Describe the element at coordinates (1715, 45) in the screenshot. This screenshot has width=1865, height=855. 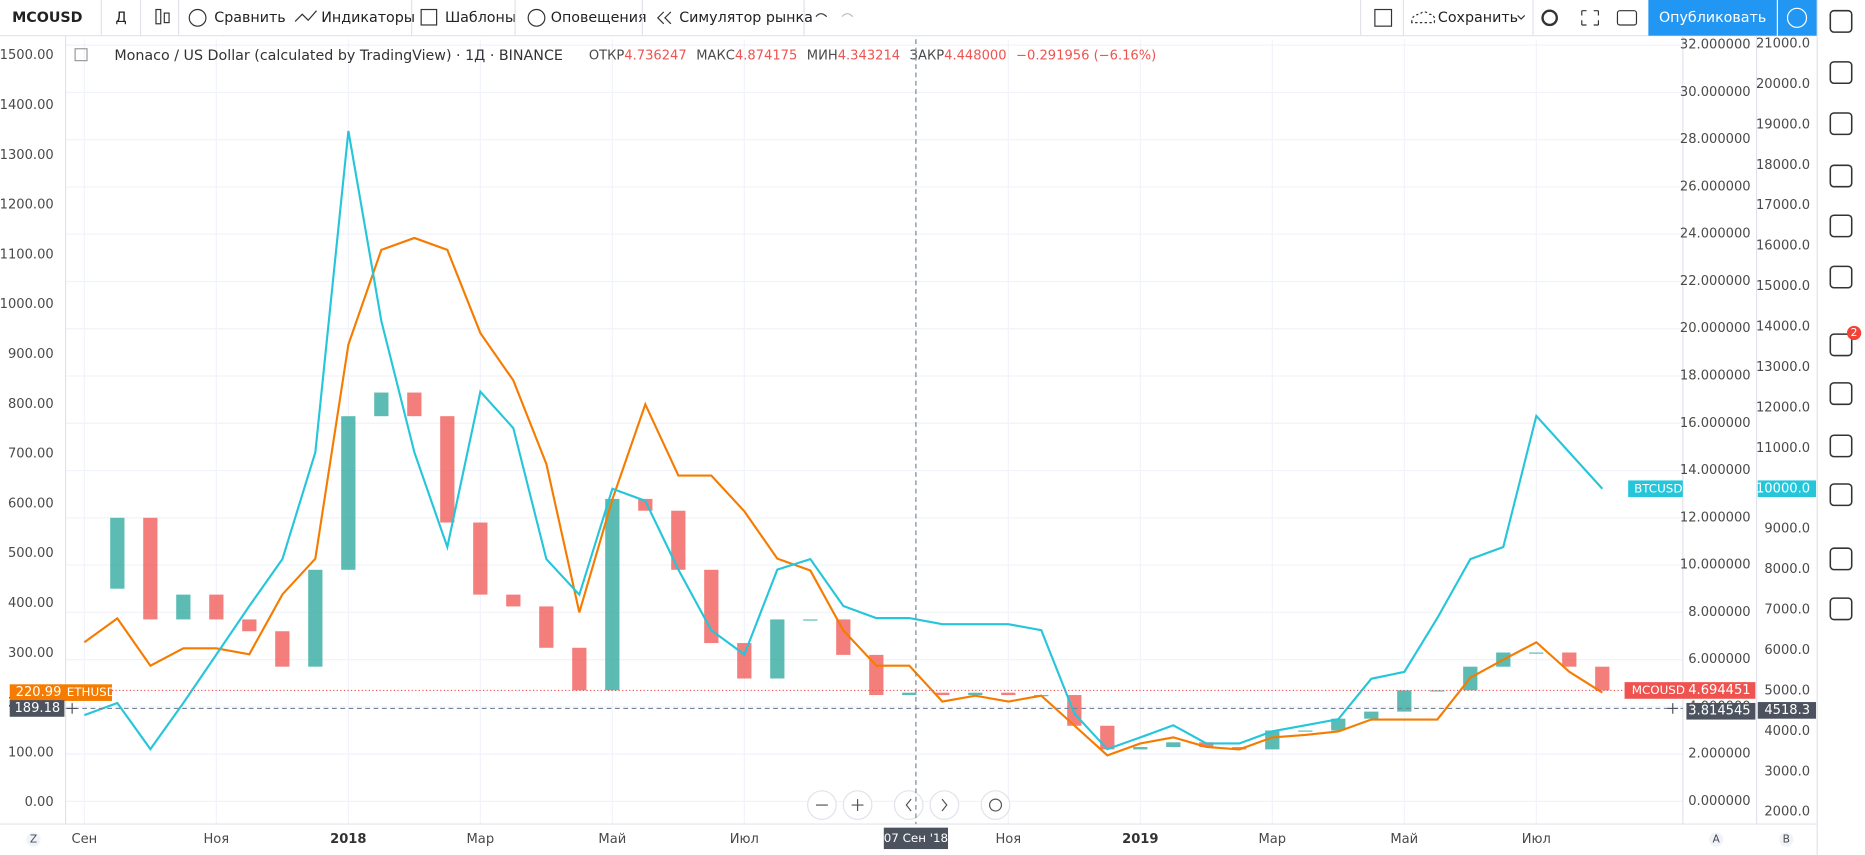
I see `y-tick-label: 32.000000` at that location.